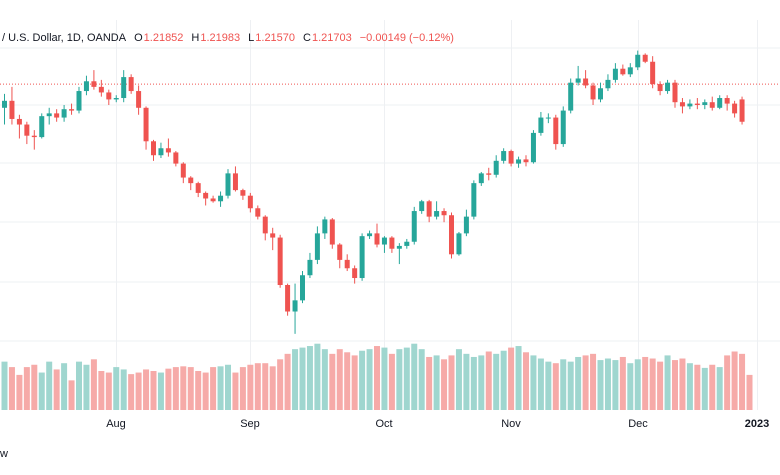 The width and height of the screenshot is (780, 475). I want to click on legend-low-value: 1.21570, so click(275, 38).